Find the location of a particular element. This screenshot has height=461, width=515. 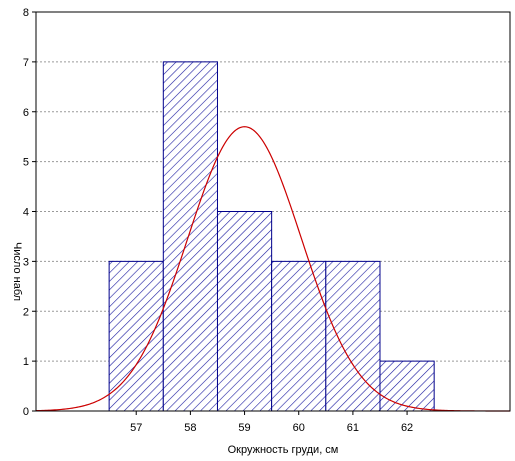

y-tick-label: 7 is located at coordinates (26, 63).